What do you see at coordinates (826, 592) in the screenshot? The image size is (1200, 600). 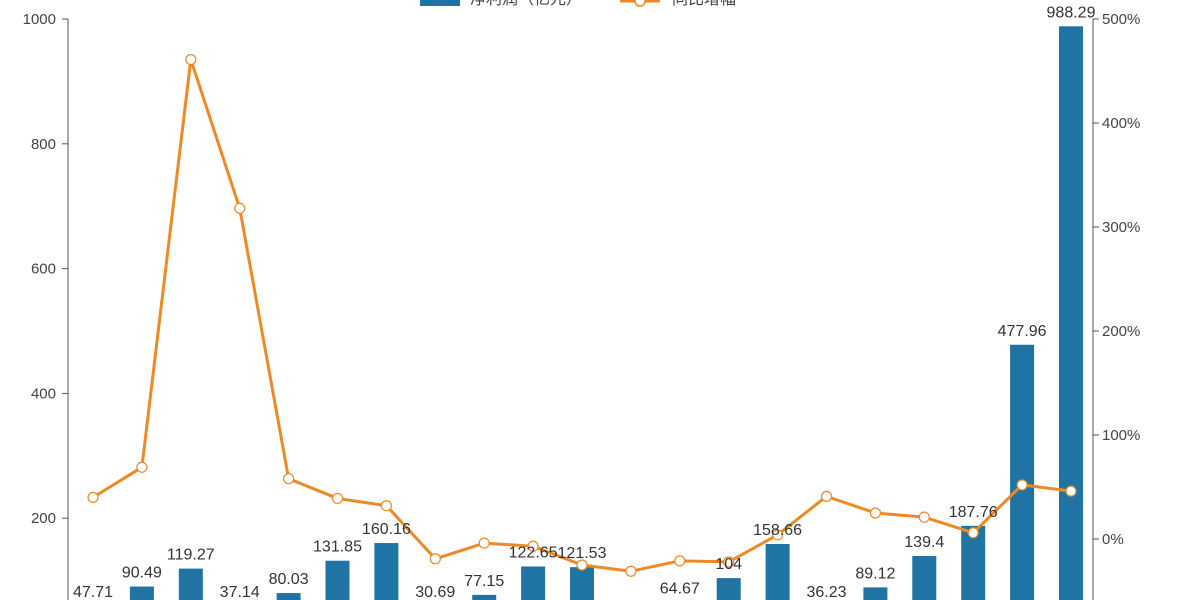 I see `bar-value-label: 36.23` at bounding box center [826, 592].